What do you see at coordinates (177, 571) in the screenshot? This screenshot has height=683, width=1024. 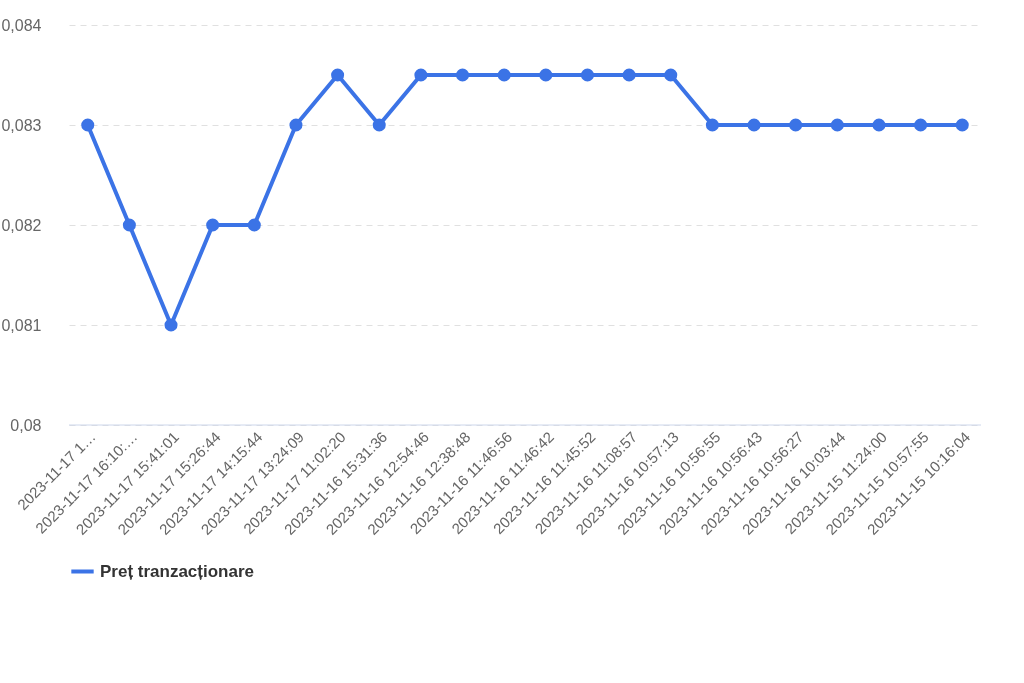 I see `legend-label: Preț tranzacționare` at bounding box center [177, 571].